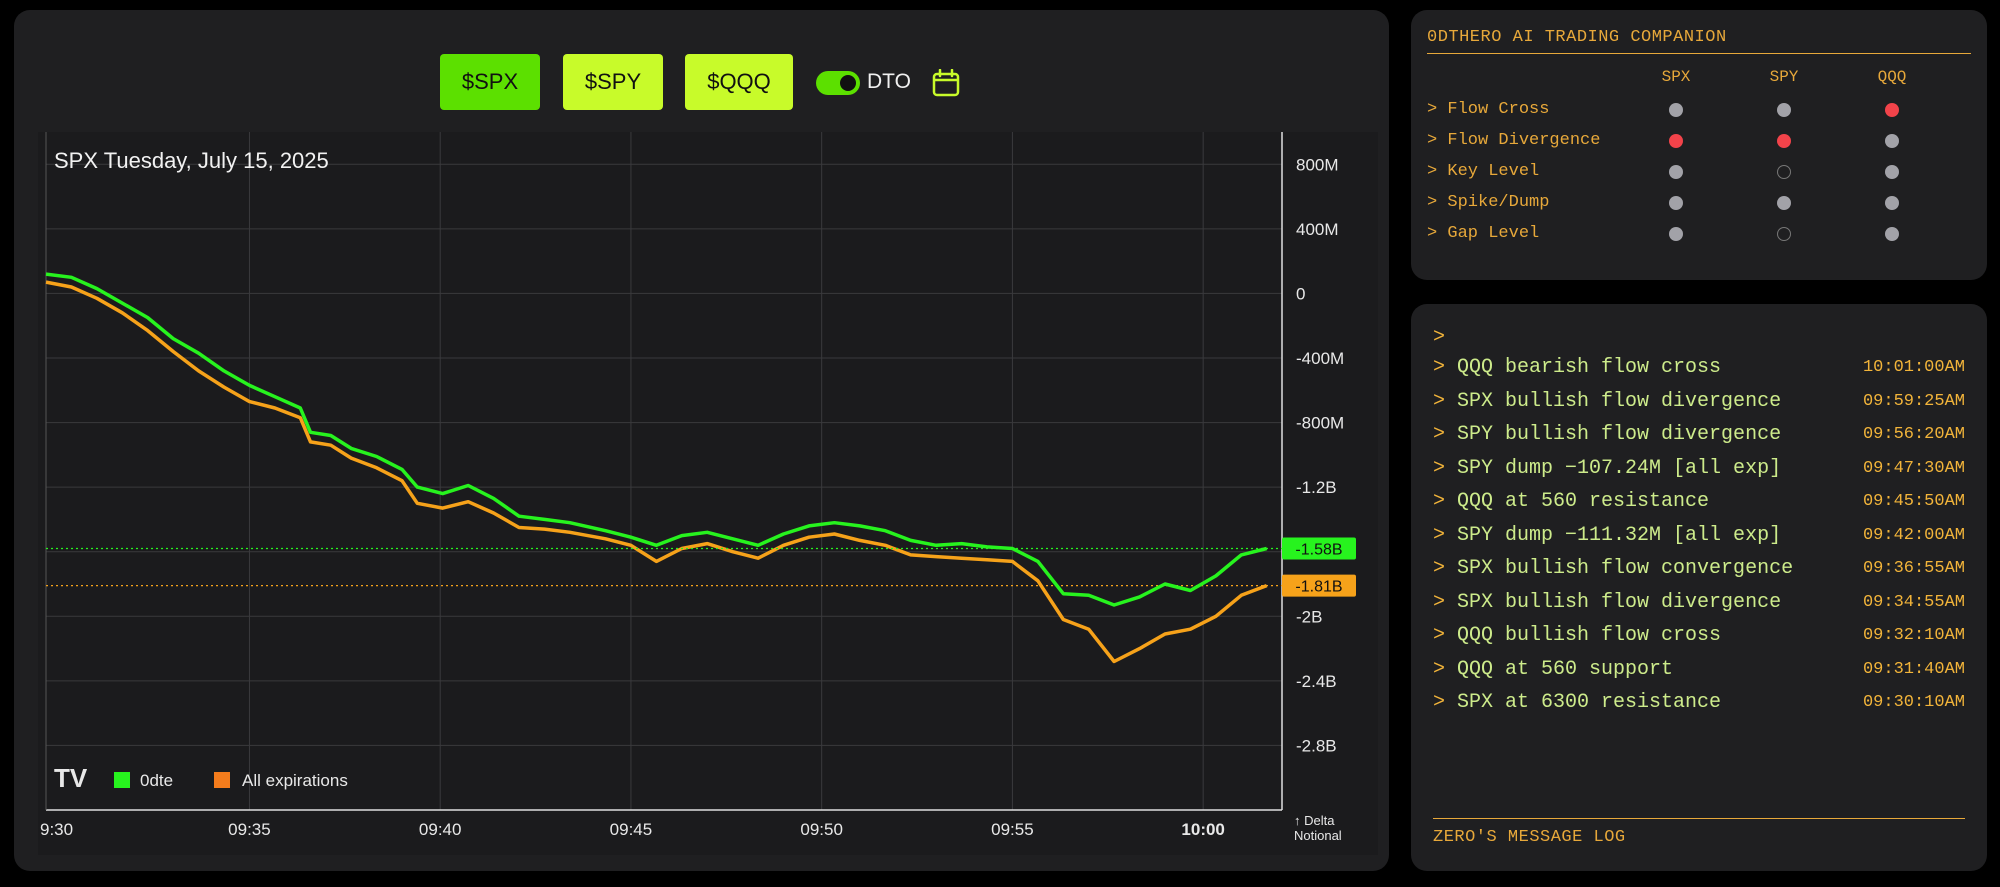  Describe the element at coordinates (1699, 673) in the screenshot. I see `log-entry: > QQQ at 560 support 09:31:40AM` at that location.